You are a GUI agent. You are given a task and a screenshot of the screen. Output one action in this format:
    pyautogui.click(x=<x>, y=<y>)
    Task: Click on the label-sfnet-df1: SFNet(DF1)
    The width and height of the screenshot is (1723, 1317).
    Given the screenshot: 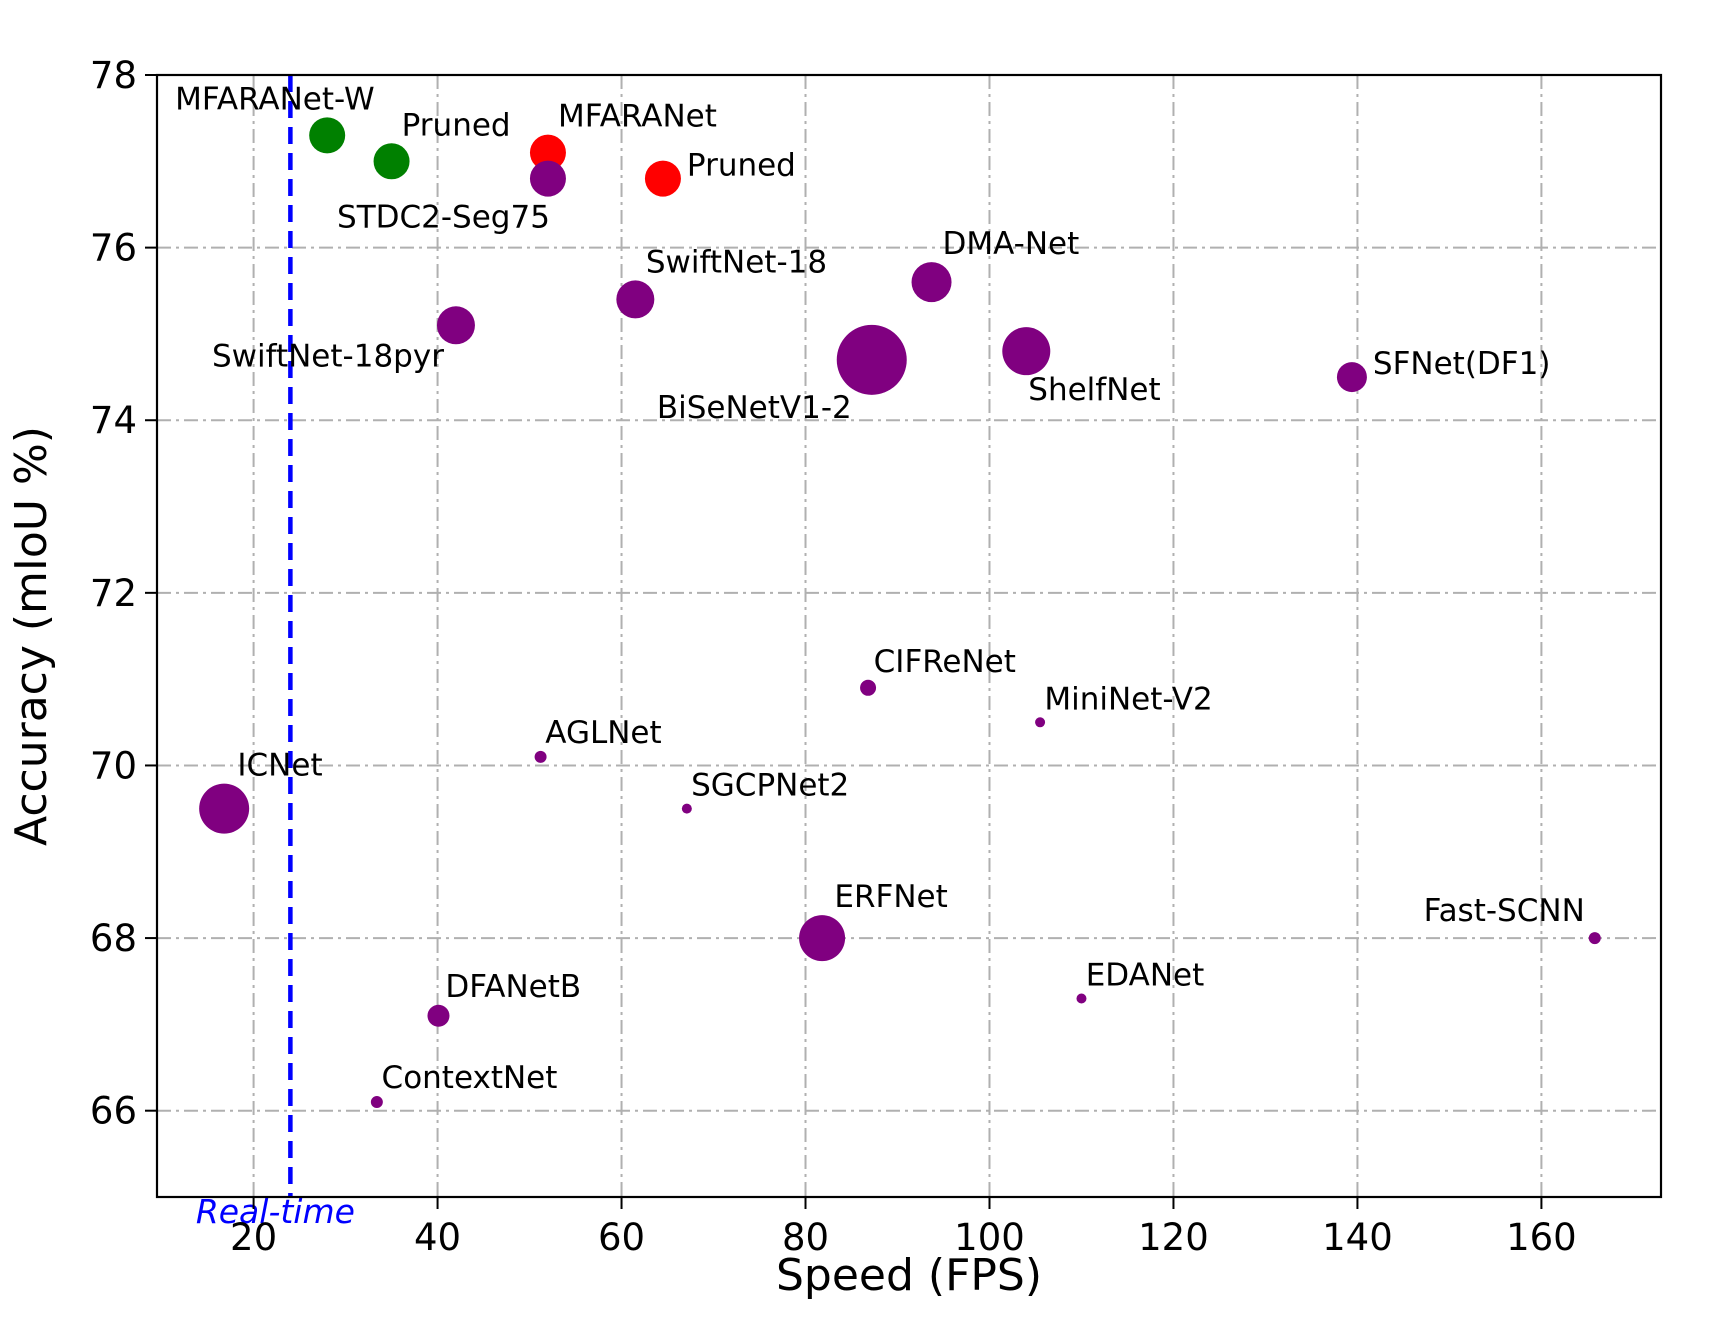 What is the action you would take?
    pyautogui.click(x=1462, y=364)
    